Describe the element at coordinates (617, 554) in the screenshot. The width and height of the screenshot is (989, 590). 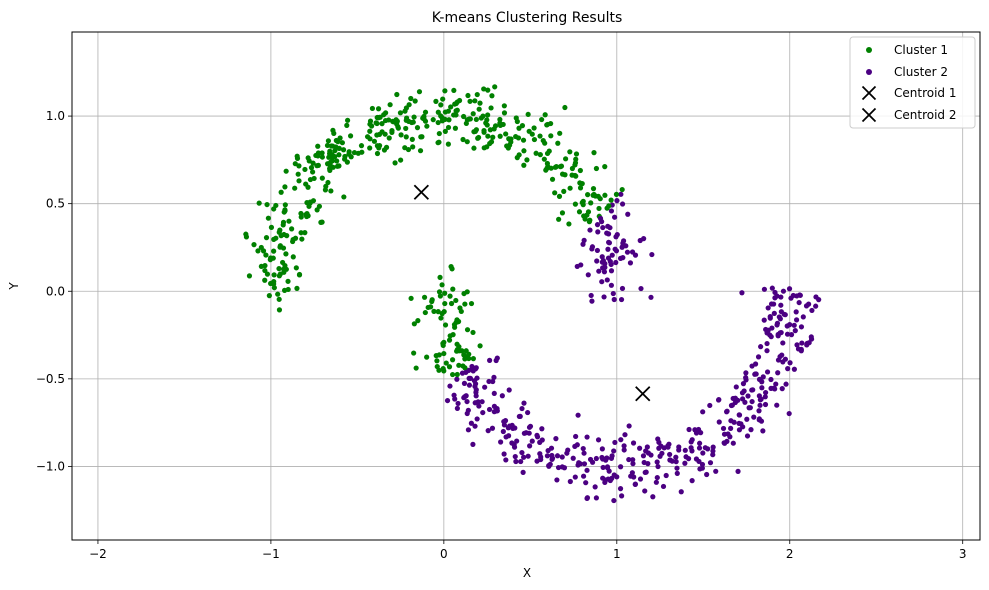
I see `x-tick-label: 1` at that location.